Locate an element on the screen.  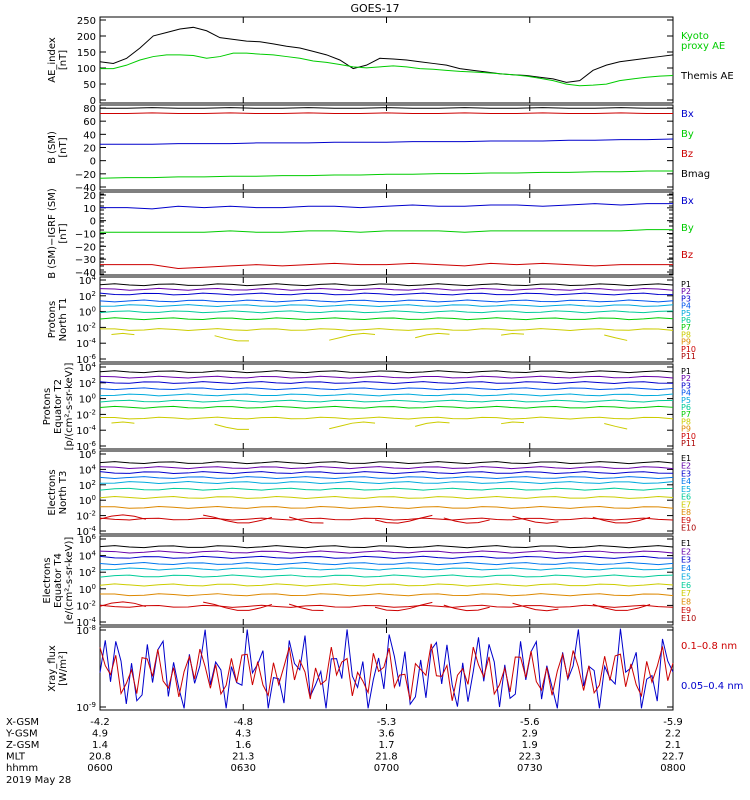
panel-3-ylabel-0: Protons is located at coordinates (52, 319).